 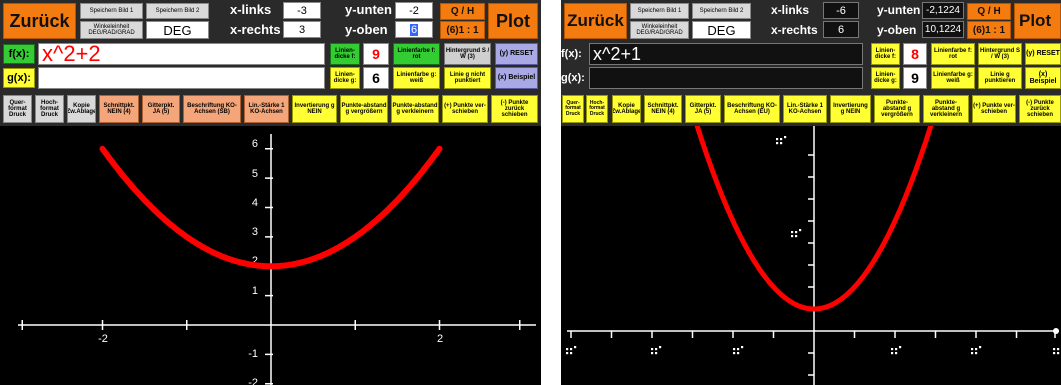 What do you see at coordinates (790, 9) in the screenshot?
I see `x-left-label: x-links` at bounding box center [790, 9].